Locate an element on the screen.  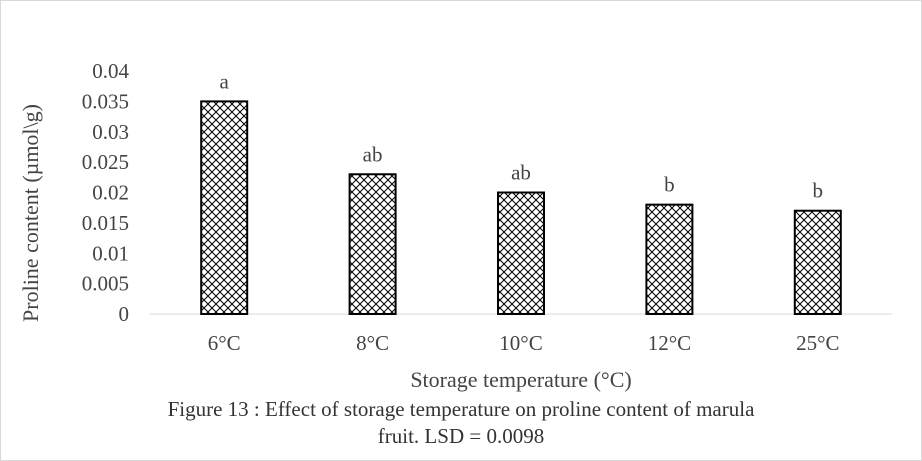
x-tick-label: 12°C is located at coordinates (669, 343).